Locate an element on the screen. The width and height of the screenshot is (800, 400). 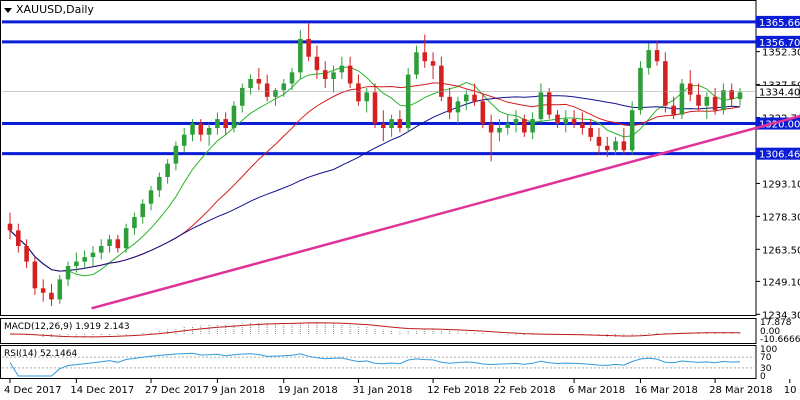
macd-signal-line is located at coordinates (374, 330).